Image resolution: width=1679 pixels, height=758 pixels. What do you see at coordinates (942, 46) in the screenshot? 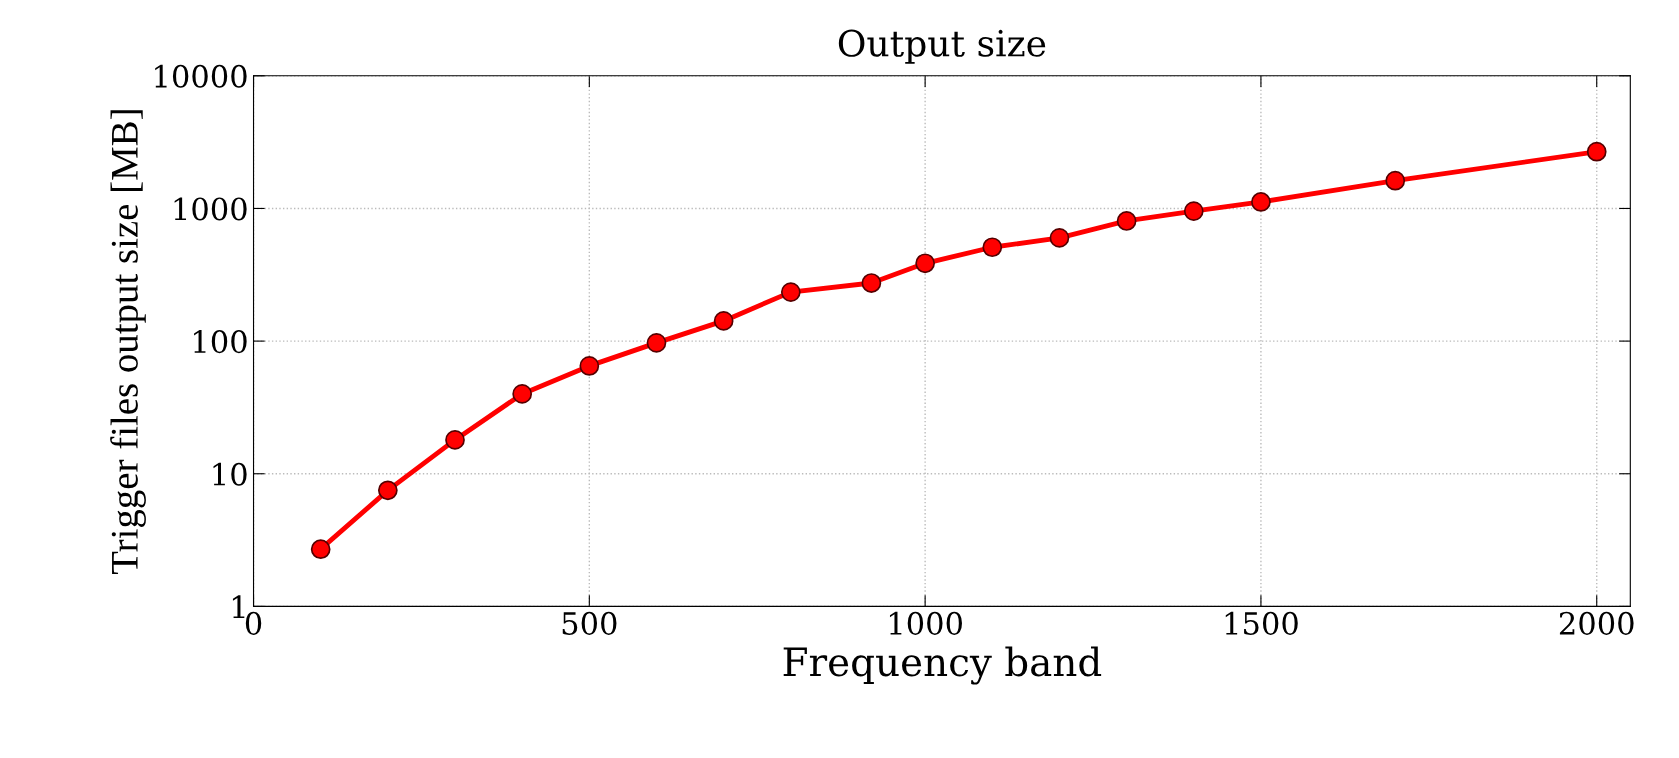
I see `chart-title: Output size` at bounding box center [942, 46].